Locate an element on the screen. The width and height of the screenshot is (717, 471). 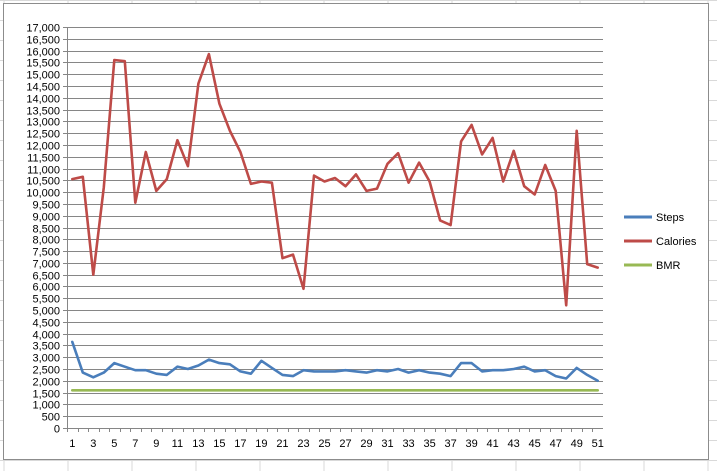
y-tick-label: 4,500 is located at coordinates (46, 324).